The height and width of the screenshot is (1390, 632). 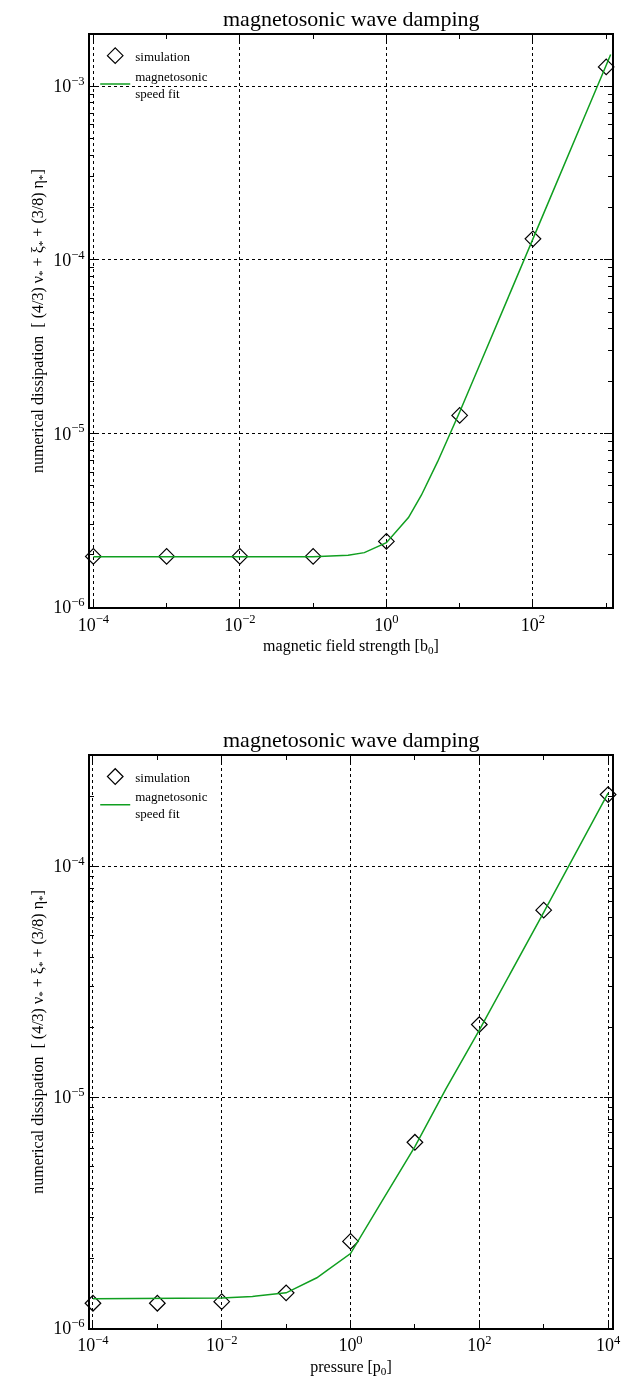 I want to click on y-tick-label: 10$^{−3}$, so click(x=69, y=85).